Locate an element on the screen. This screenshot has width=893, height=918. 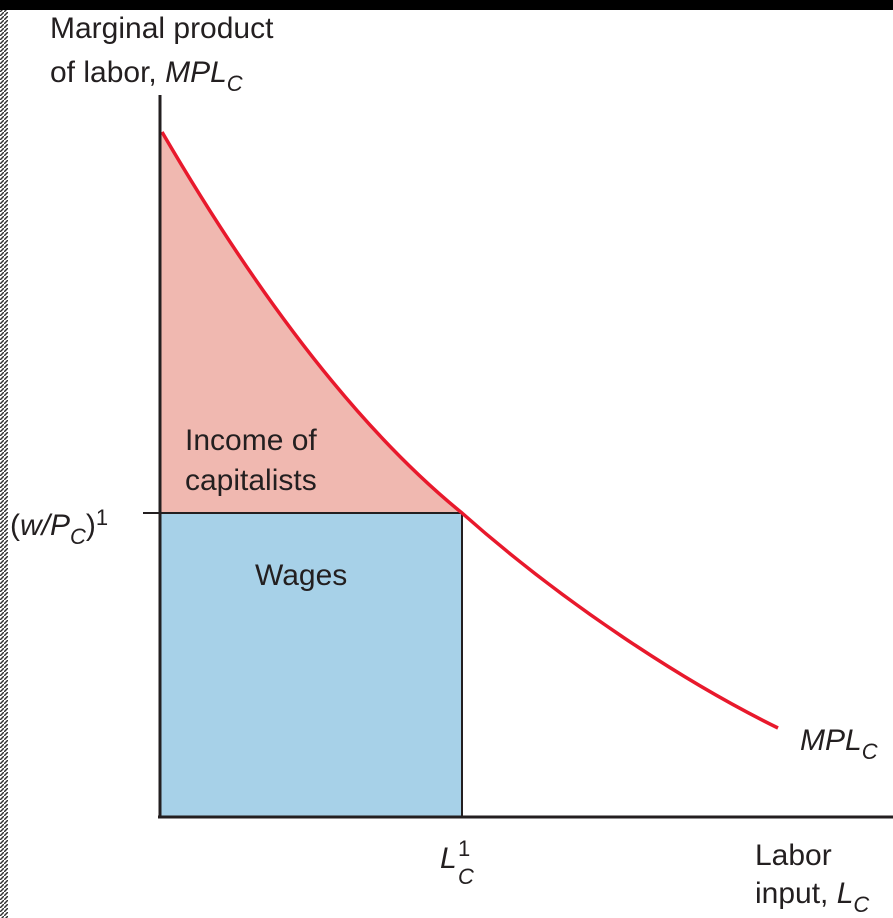
y-tick-label: (w/PC)1 is located at coordinates (59, 527).